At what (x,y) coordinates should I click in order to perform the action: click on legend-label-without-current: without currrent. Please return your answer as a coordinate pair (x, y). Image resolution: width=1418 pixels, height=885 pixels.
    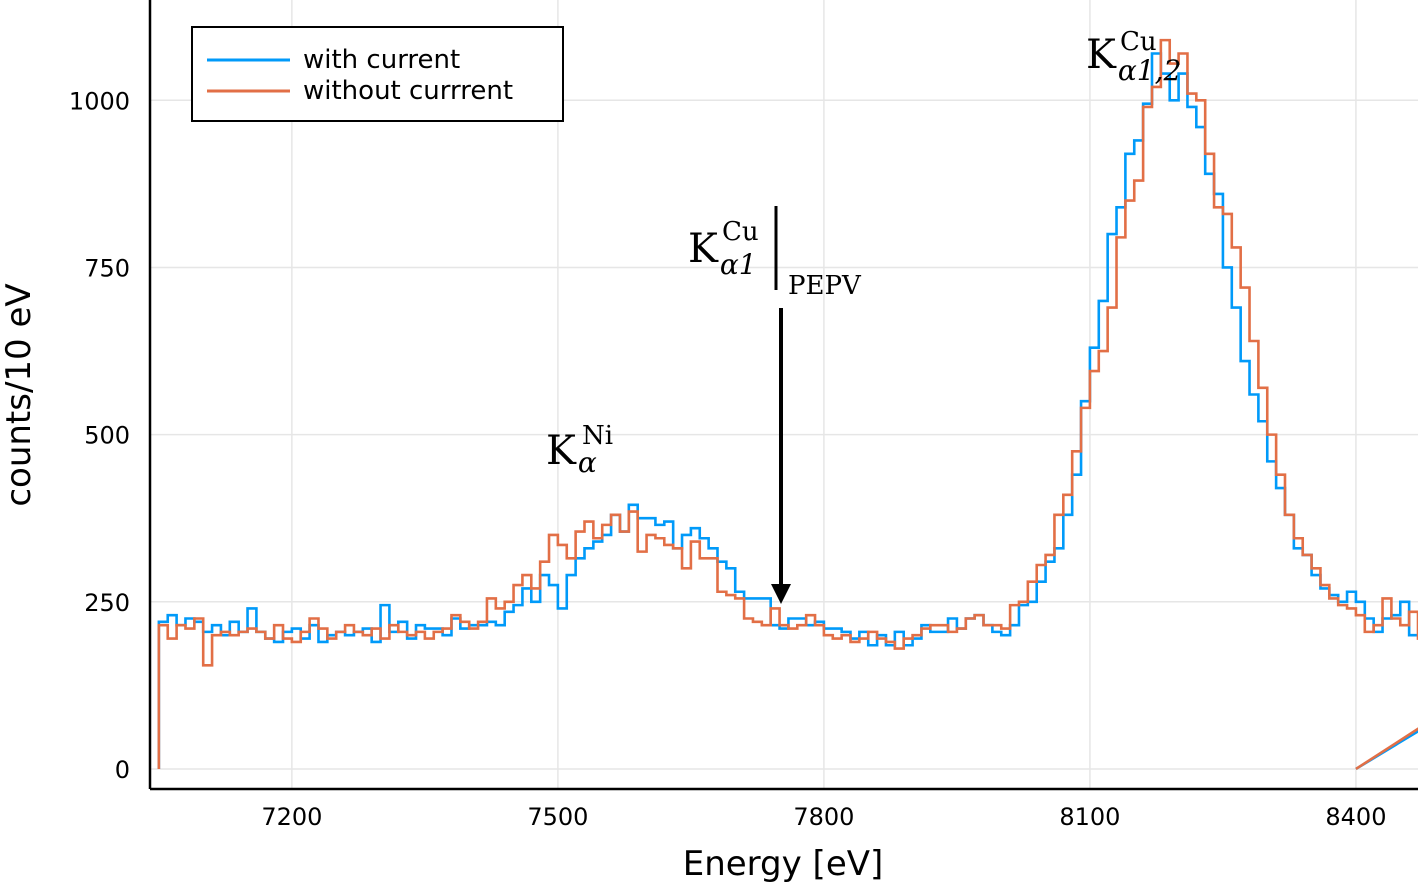
    Looking at the image, I should click on (408, 91).